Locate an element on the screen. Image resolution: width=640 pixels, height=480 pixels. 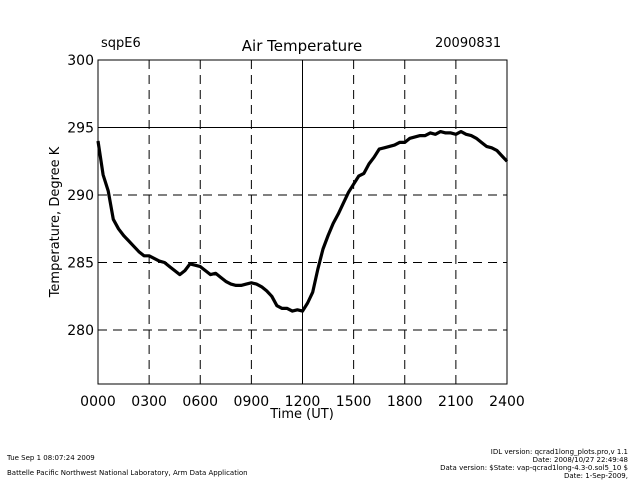
x-tick-label: 1200 is located at coordinates (303, 402).